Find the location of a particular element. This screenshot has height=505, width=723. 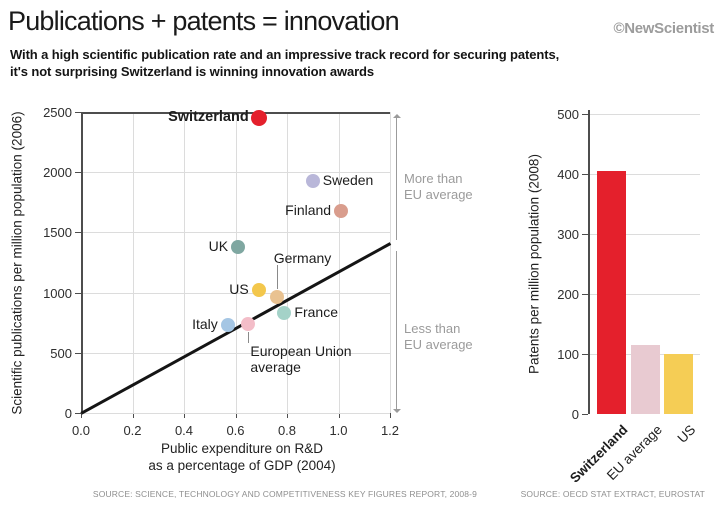

scatter-x-tick-label: 0.6 is located at coordinates (235, 430).